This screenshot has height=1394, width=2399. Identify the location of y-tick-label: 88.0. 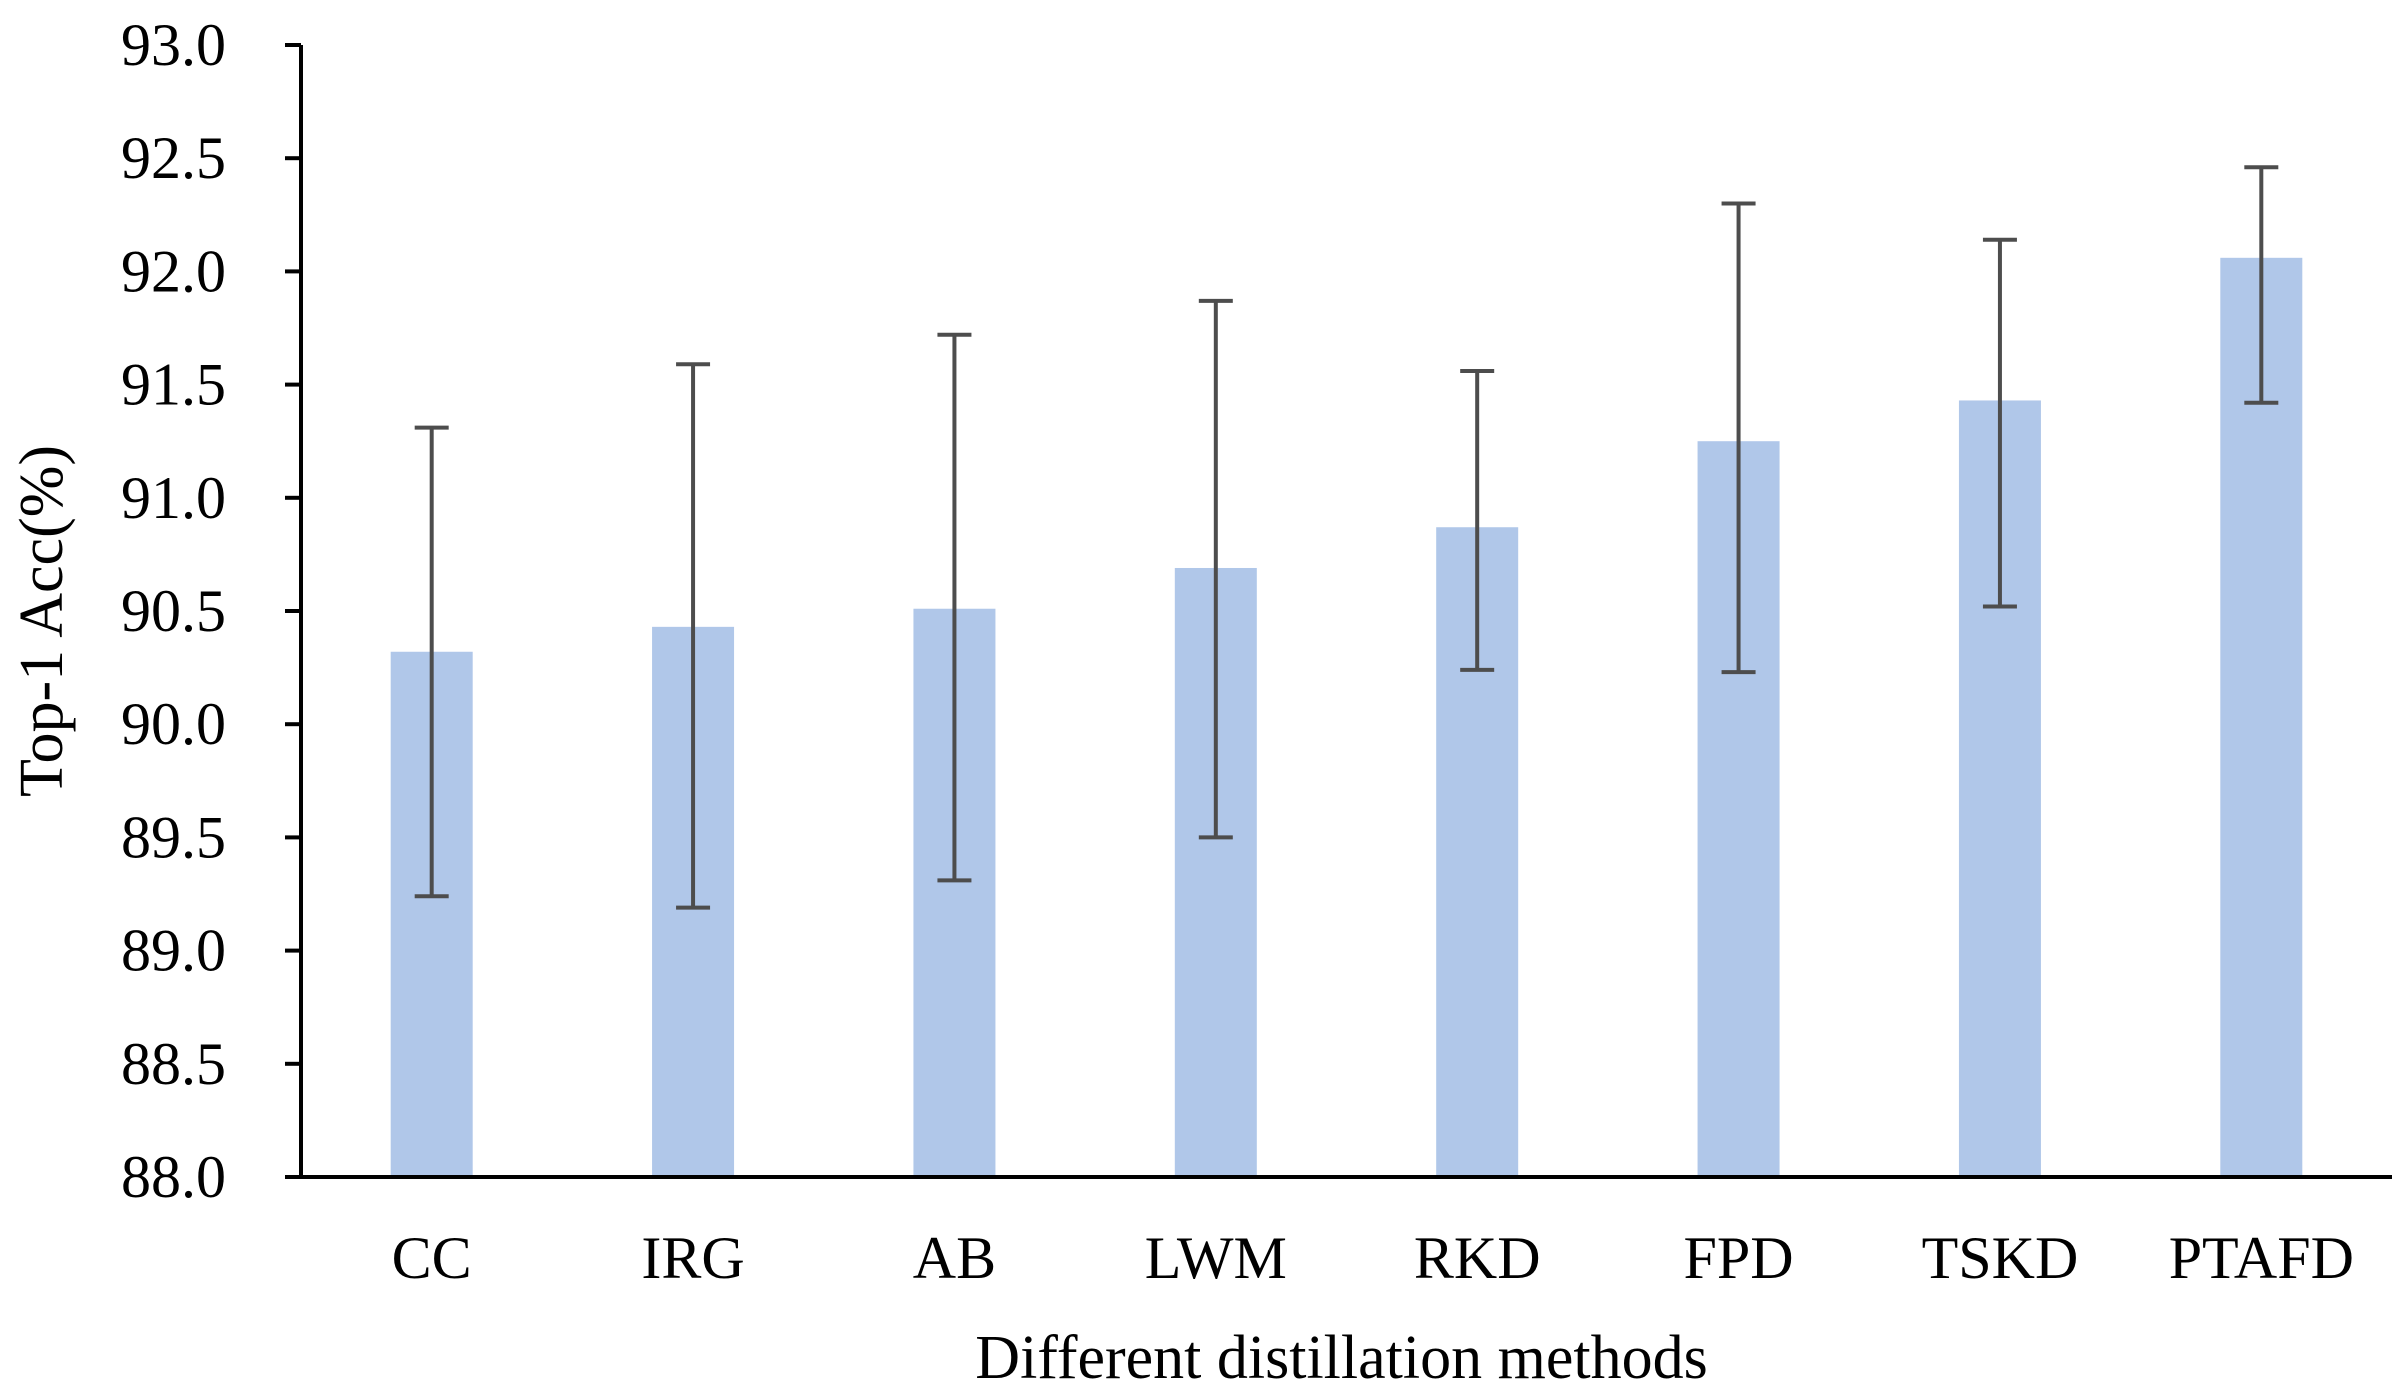
(173, 1177).